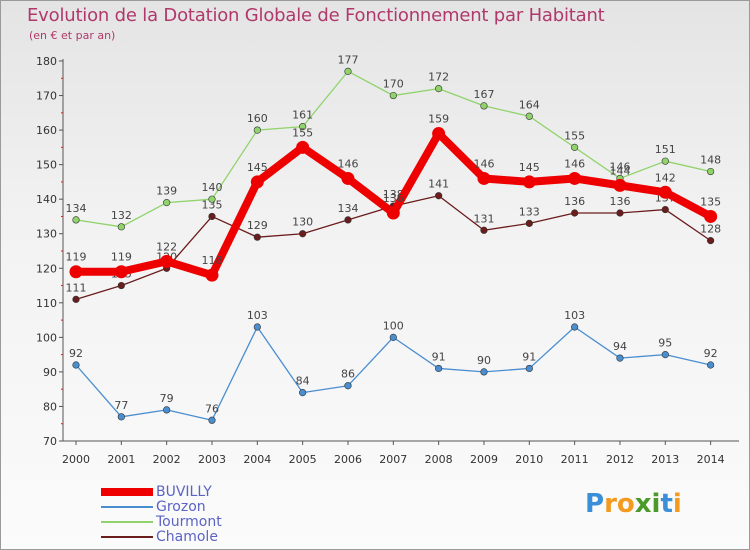 The width and height of the screenshot is (750, 550). I want to click on data-label-grozon: 84, so click(303, 381).